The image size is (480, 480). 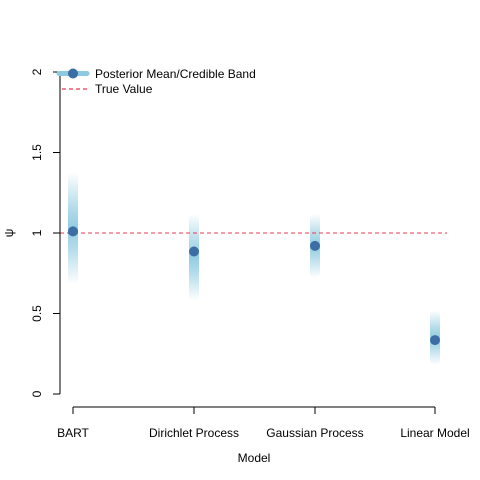 What do you see at coordinates (73, 433) in the screenshot?
I see `x-tick-label: BART` at bounding box center [73, 433].